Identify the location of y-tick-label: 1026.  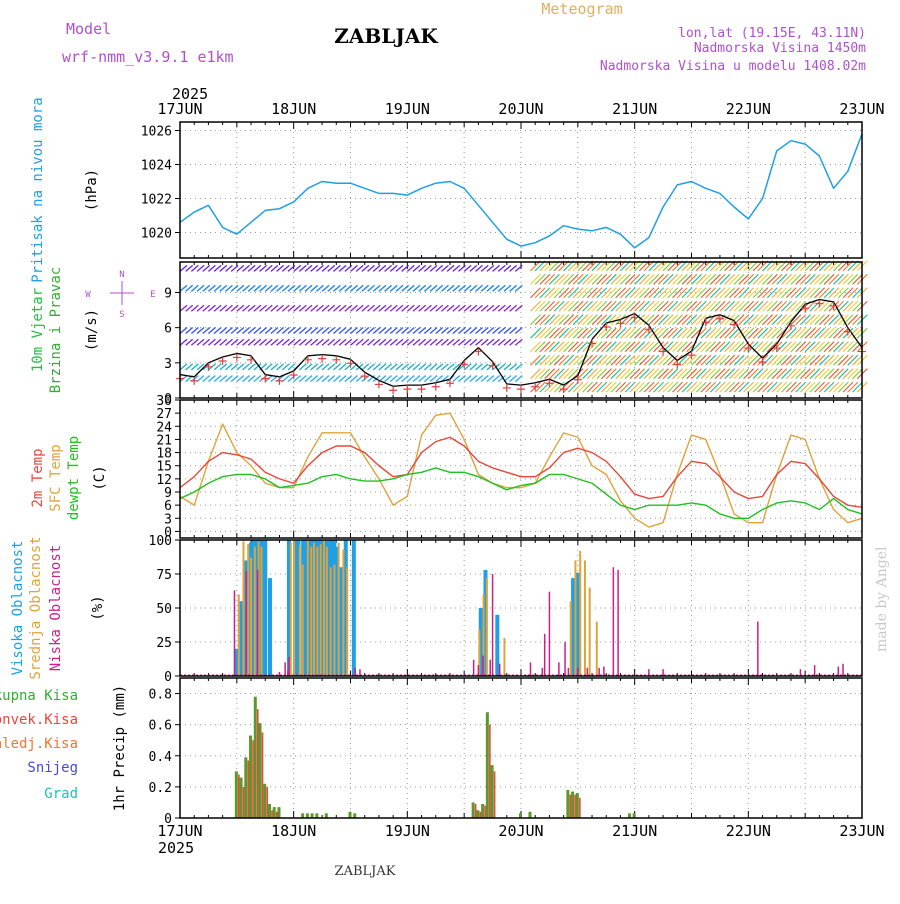
(156, 132).